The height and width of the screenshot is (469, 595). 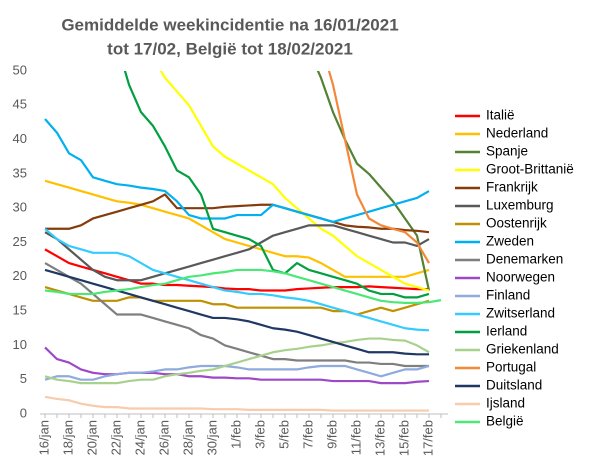 What do you see at coordinates (403, 438) in the screenshot?
I see `x-tick-label: 15/feb` at bounding box center [403, 438].